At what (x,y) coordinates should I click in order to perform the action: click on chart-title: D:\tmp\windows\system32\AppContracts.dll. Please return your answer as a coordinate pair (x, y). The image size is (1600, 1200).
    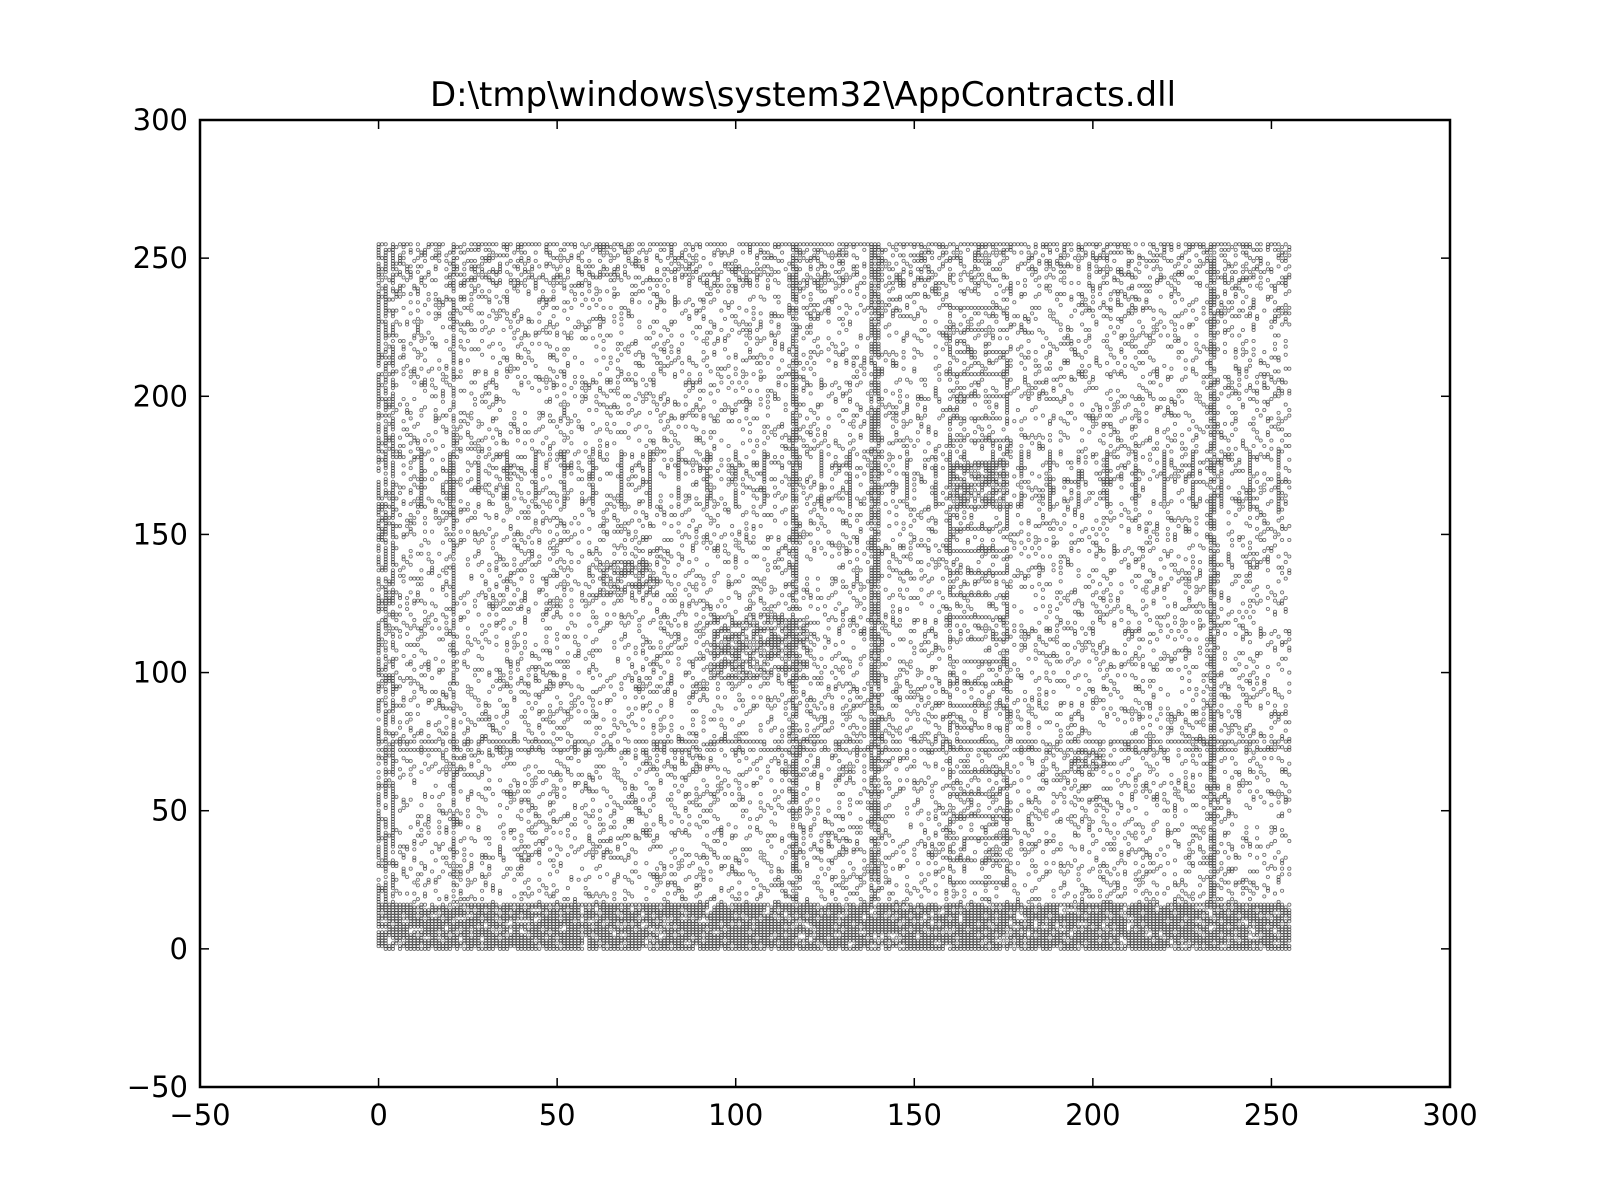
    Looking at the image, I should click on (803, 95).